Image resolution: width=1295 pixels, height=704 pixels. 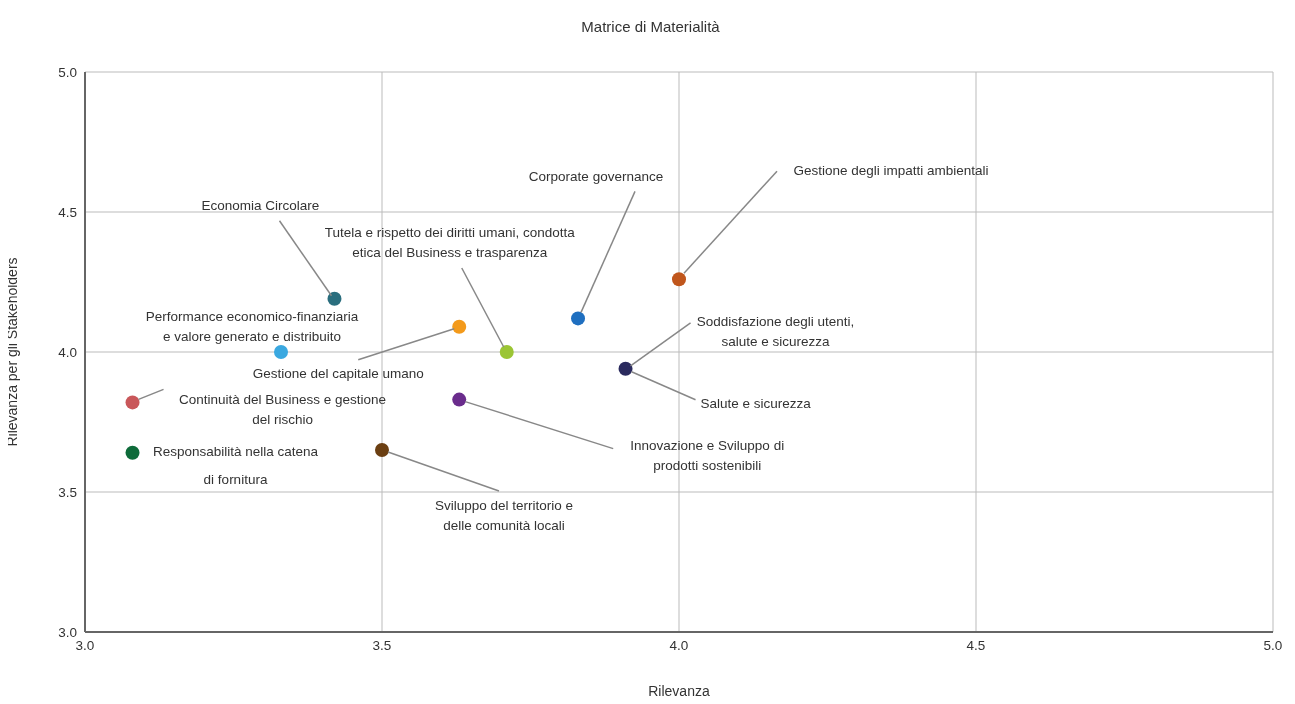 I want to click on x-tick-label: 4.0, so click(x=679, y=645).